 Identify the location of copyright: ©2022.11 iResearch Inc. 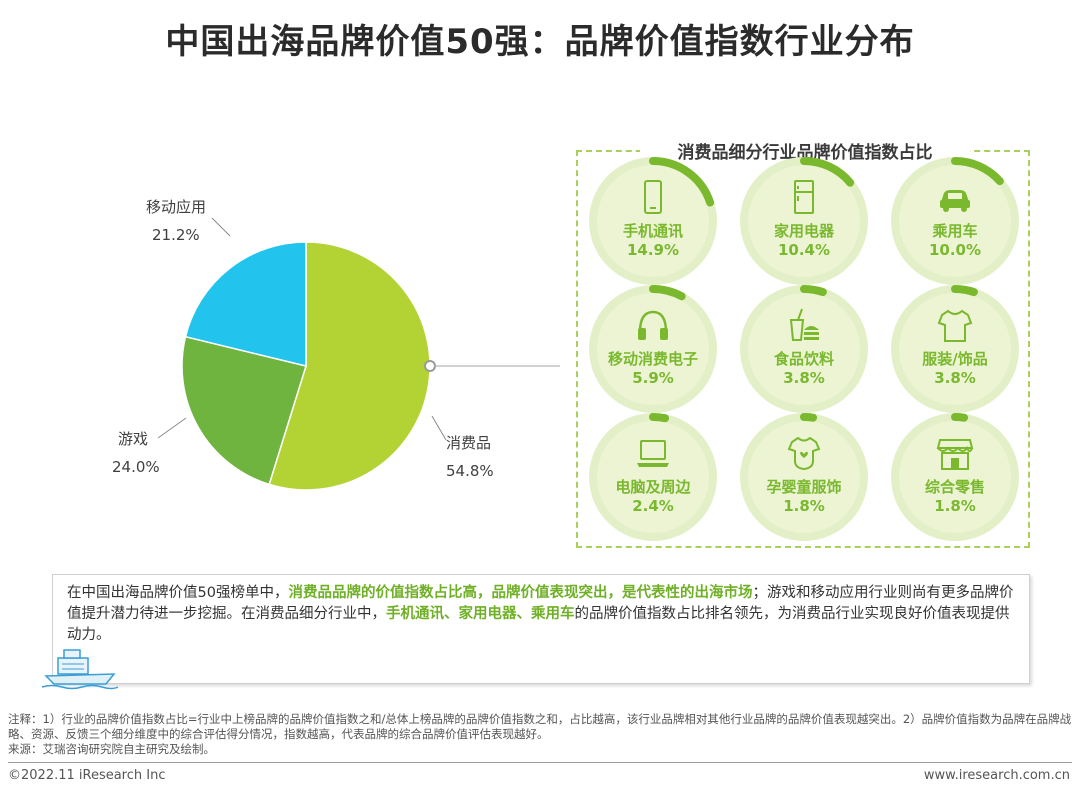
(87, 775).